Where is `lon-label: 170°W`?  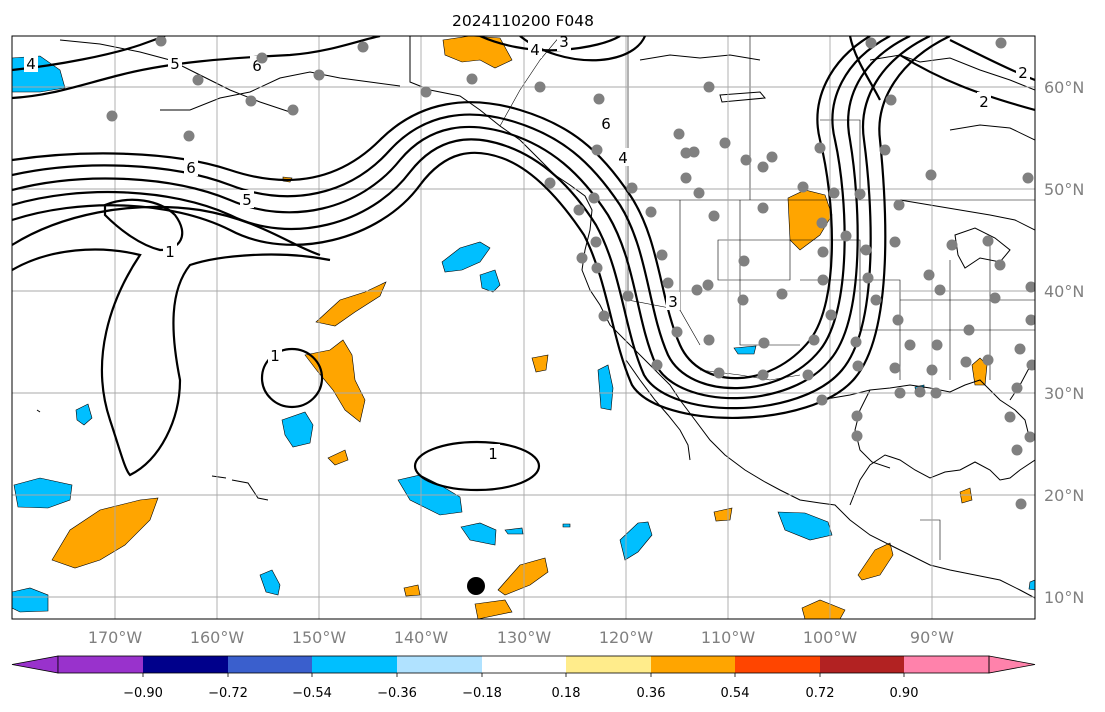 lon-label: 170°W is located at coordinates (115, 637).